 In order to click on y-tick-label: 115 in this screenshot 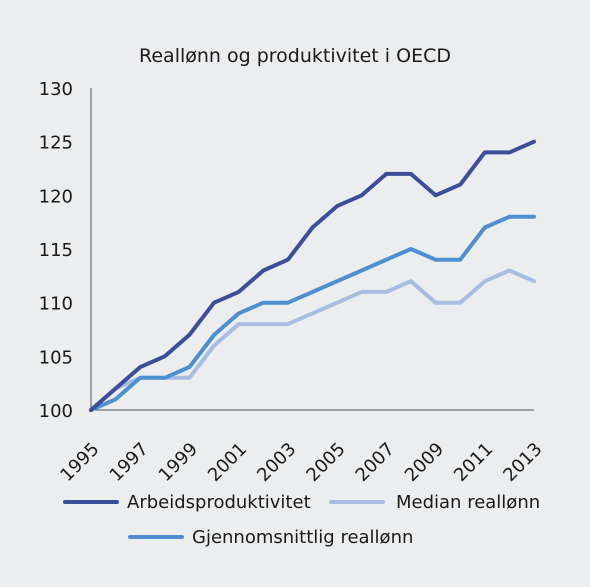, I will do `click(56, 250)`.